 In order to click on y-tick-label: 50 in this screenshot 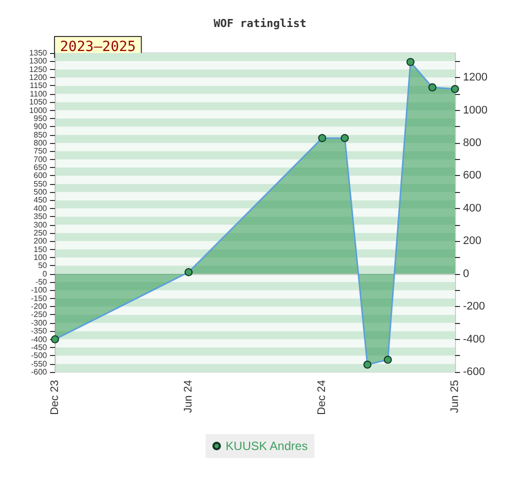, I will do `click(43, 265)`.